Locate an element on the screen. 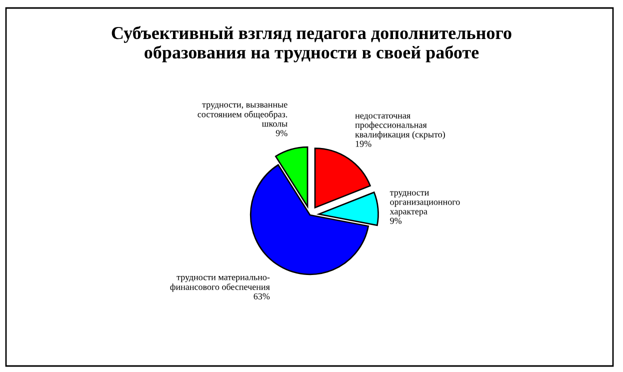 The height and width of the screenshot is (372, 623). chart-title: Субъективный взгляд педагога дополнительного образования на трудности в своей работе is located at coordinates (312, 44).